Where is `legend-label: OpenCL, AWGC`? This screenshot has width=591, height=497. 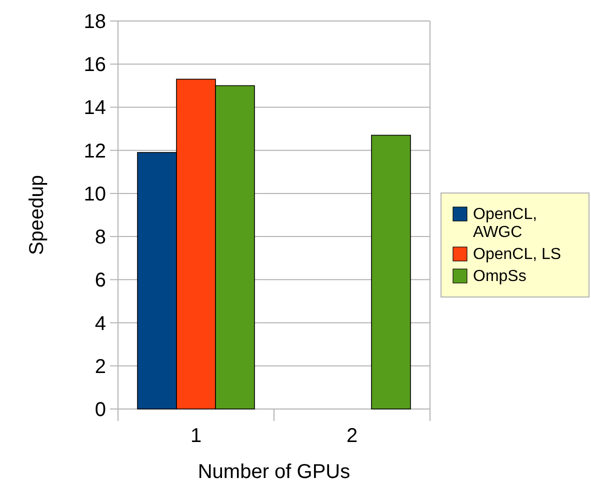
legend-label: OpenCL, AWGC is located at coordinates (505, 223).